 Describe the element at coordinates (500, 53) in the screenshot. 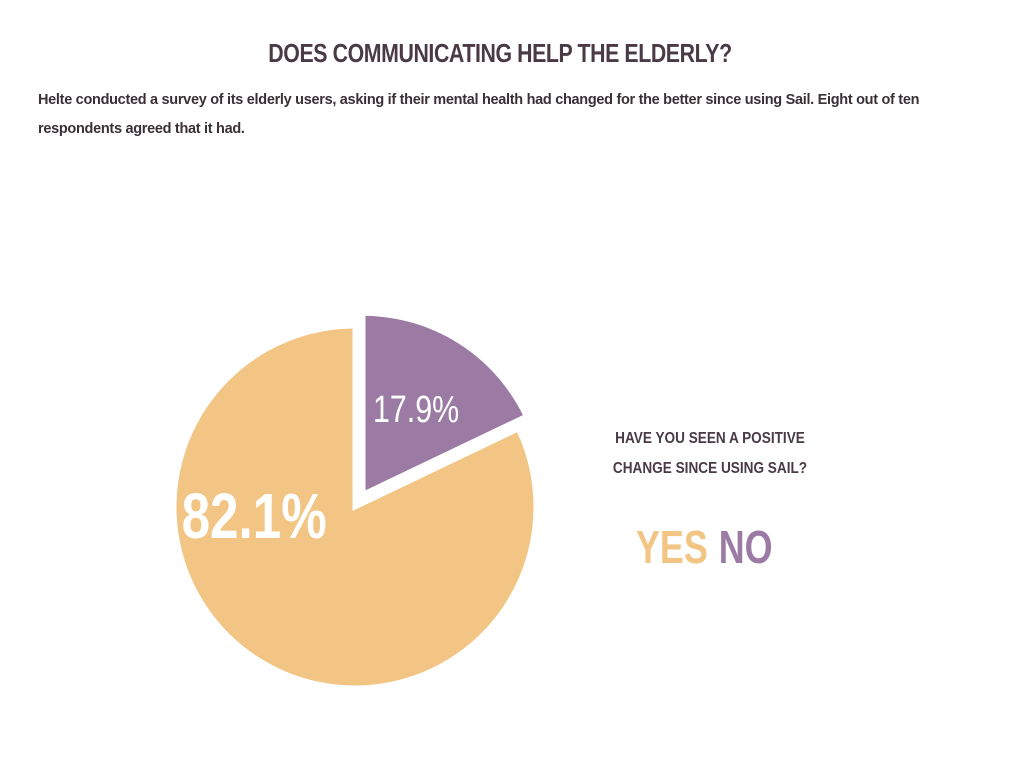

I see `chart-title: DOES COMMUNICATING HELP THE ELDERLY?` at that location.